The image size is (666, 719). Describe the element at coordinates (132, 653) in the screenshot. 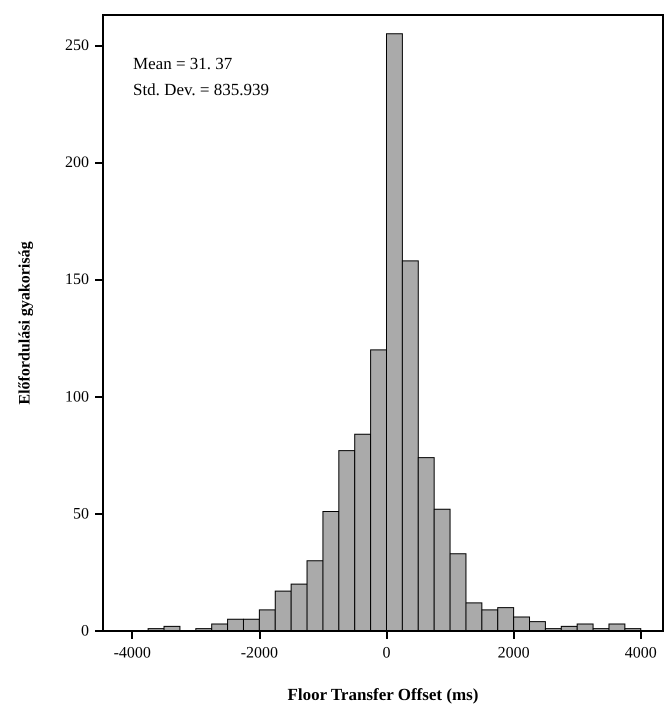

I see `x-tick-label: -4000` at that location.